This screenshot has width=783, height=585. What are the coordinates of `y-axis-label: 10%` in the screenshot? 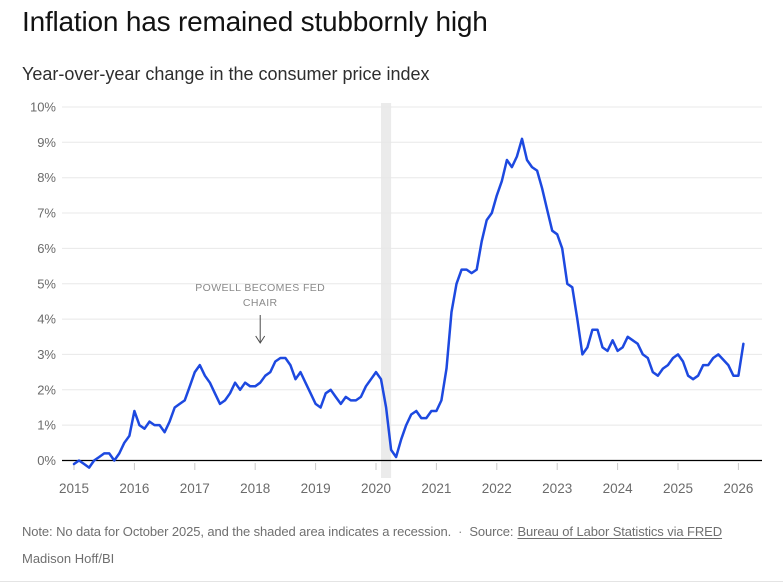 It's located at (43, 107).